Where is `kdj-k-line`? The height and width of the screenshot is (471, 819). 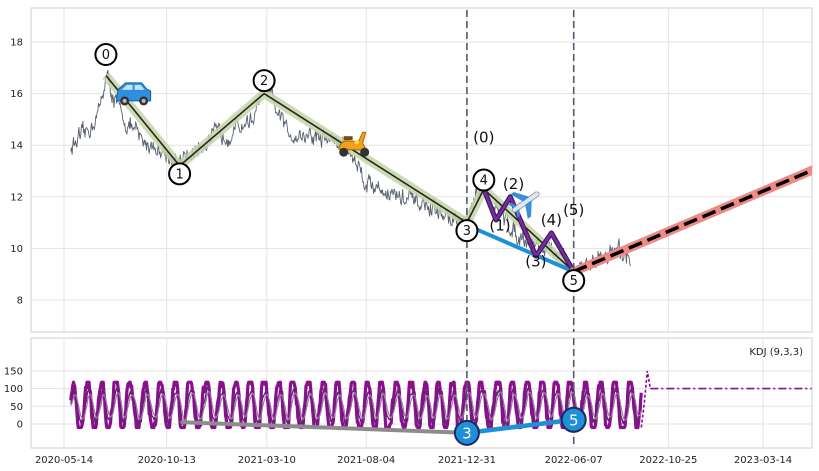 kdj-k-line is located at coordinates (356, 406).